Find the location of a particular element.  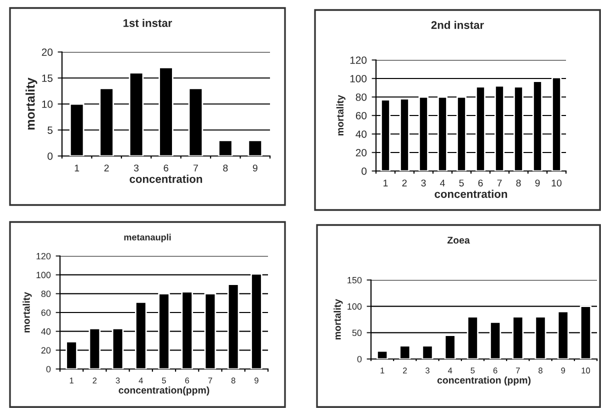

chart-title: 2nd instar is located at coordinates (457, 24).